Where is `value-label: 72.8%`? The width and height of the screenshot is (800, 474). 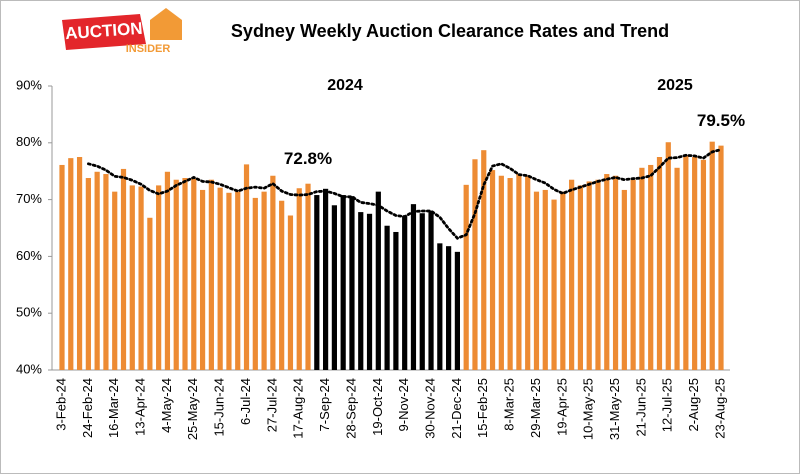
value-label: 72.8% is located at coordinates (308, 158).